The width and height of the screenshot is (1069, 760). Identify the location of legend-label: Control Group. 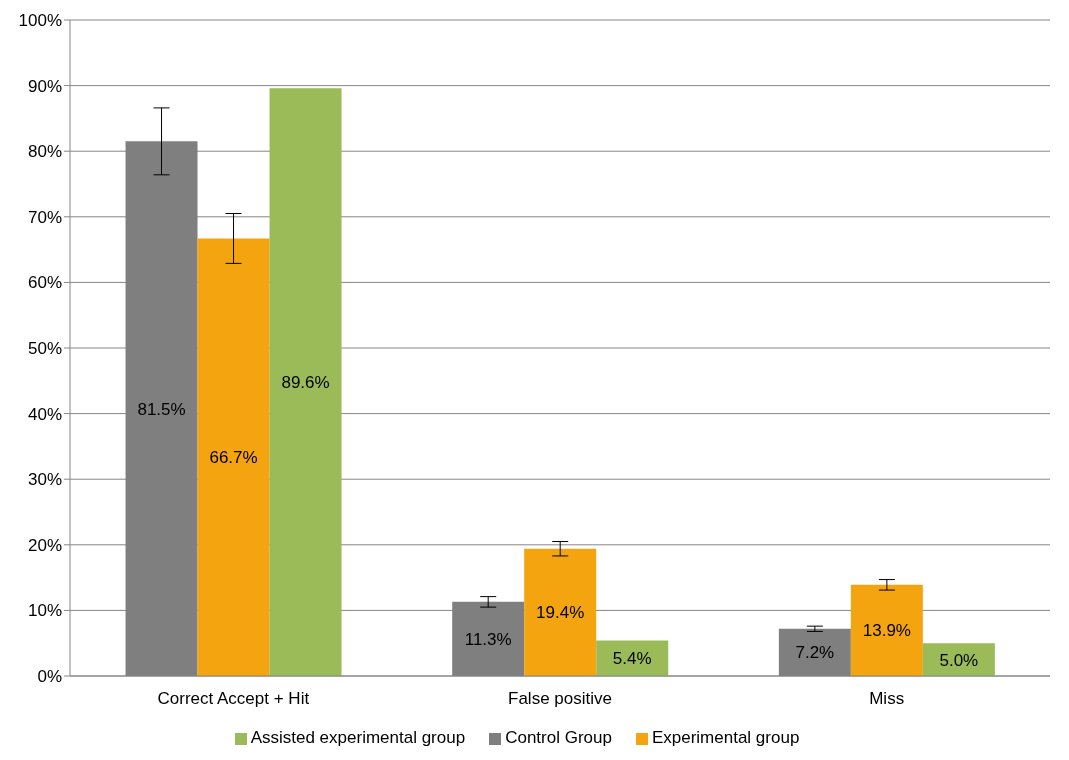
(558, 737).